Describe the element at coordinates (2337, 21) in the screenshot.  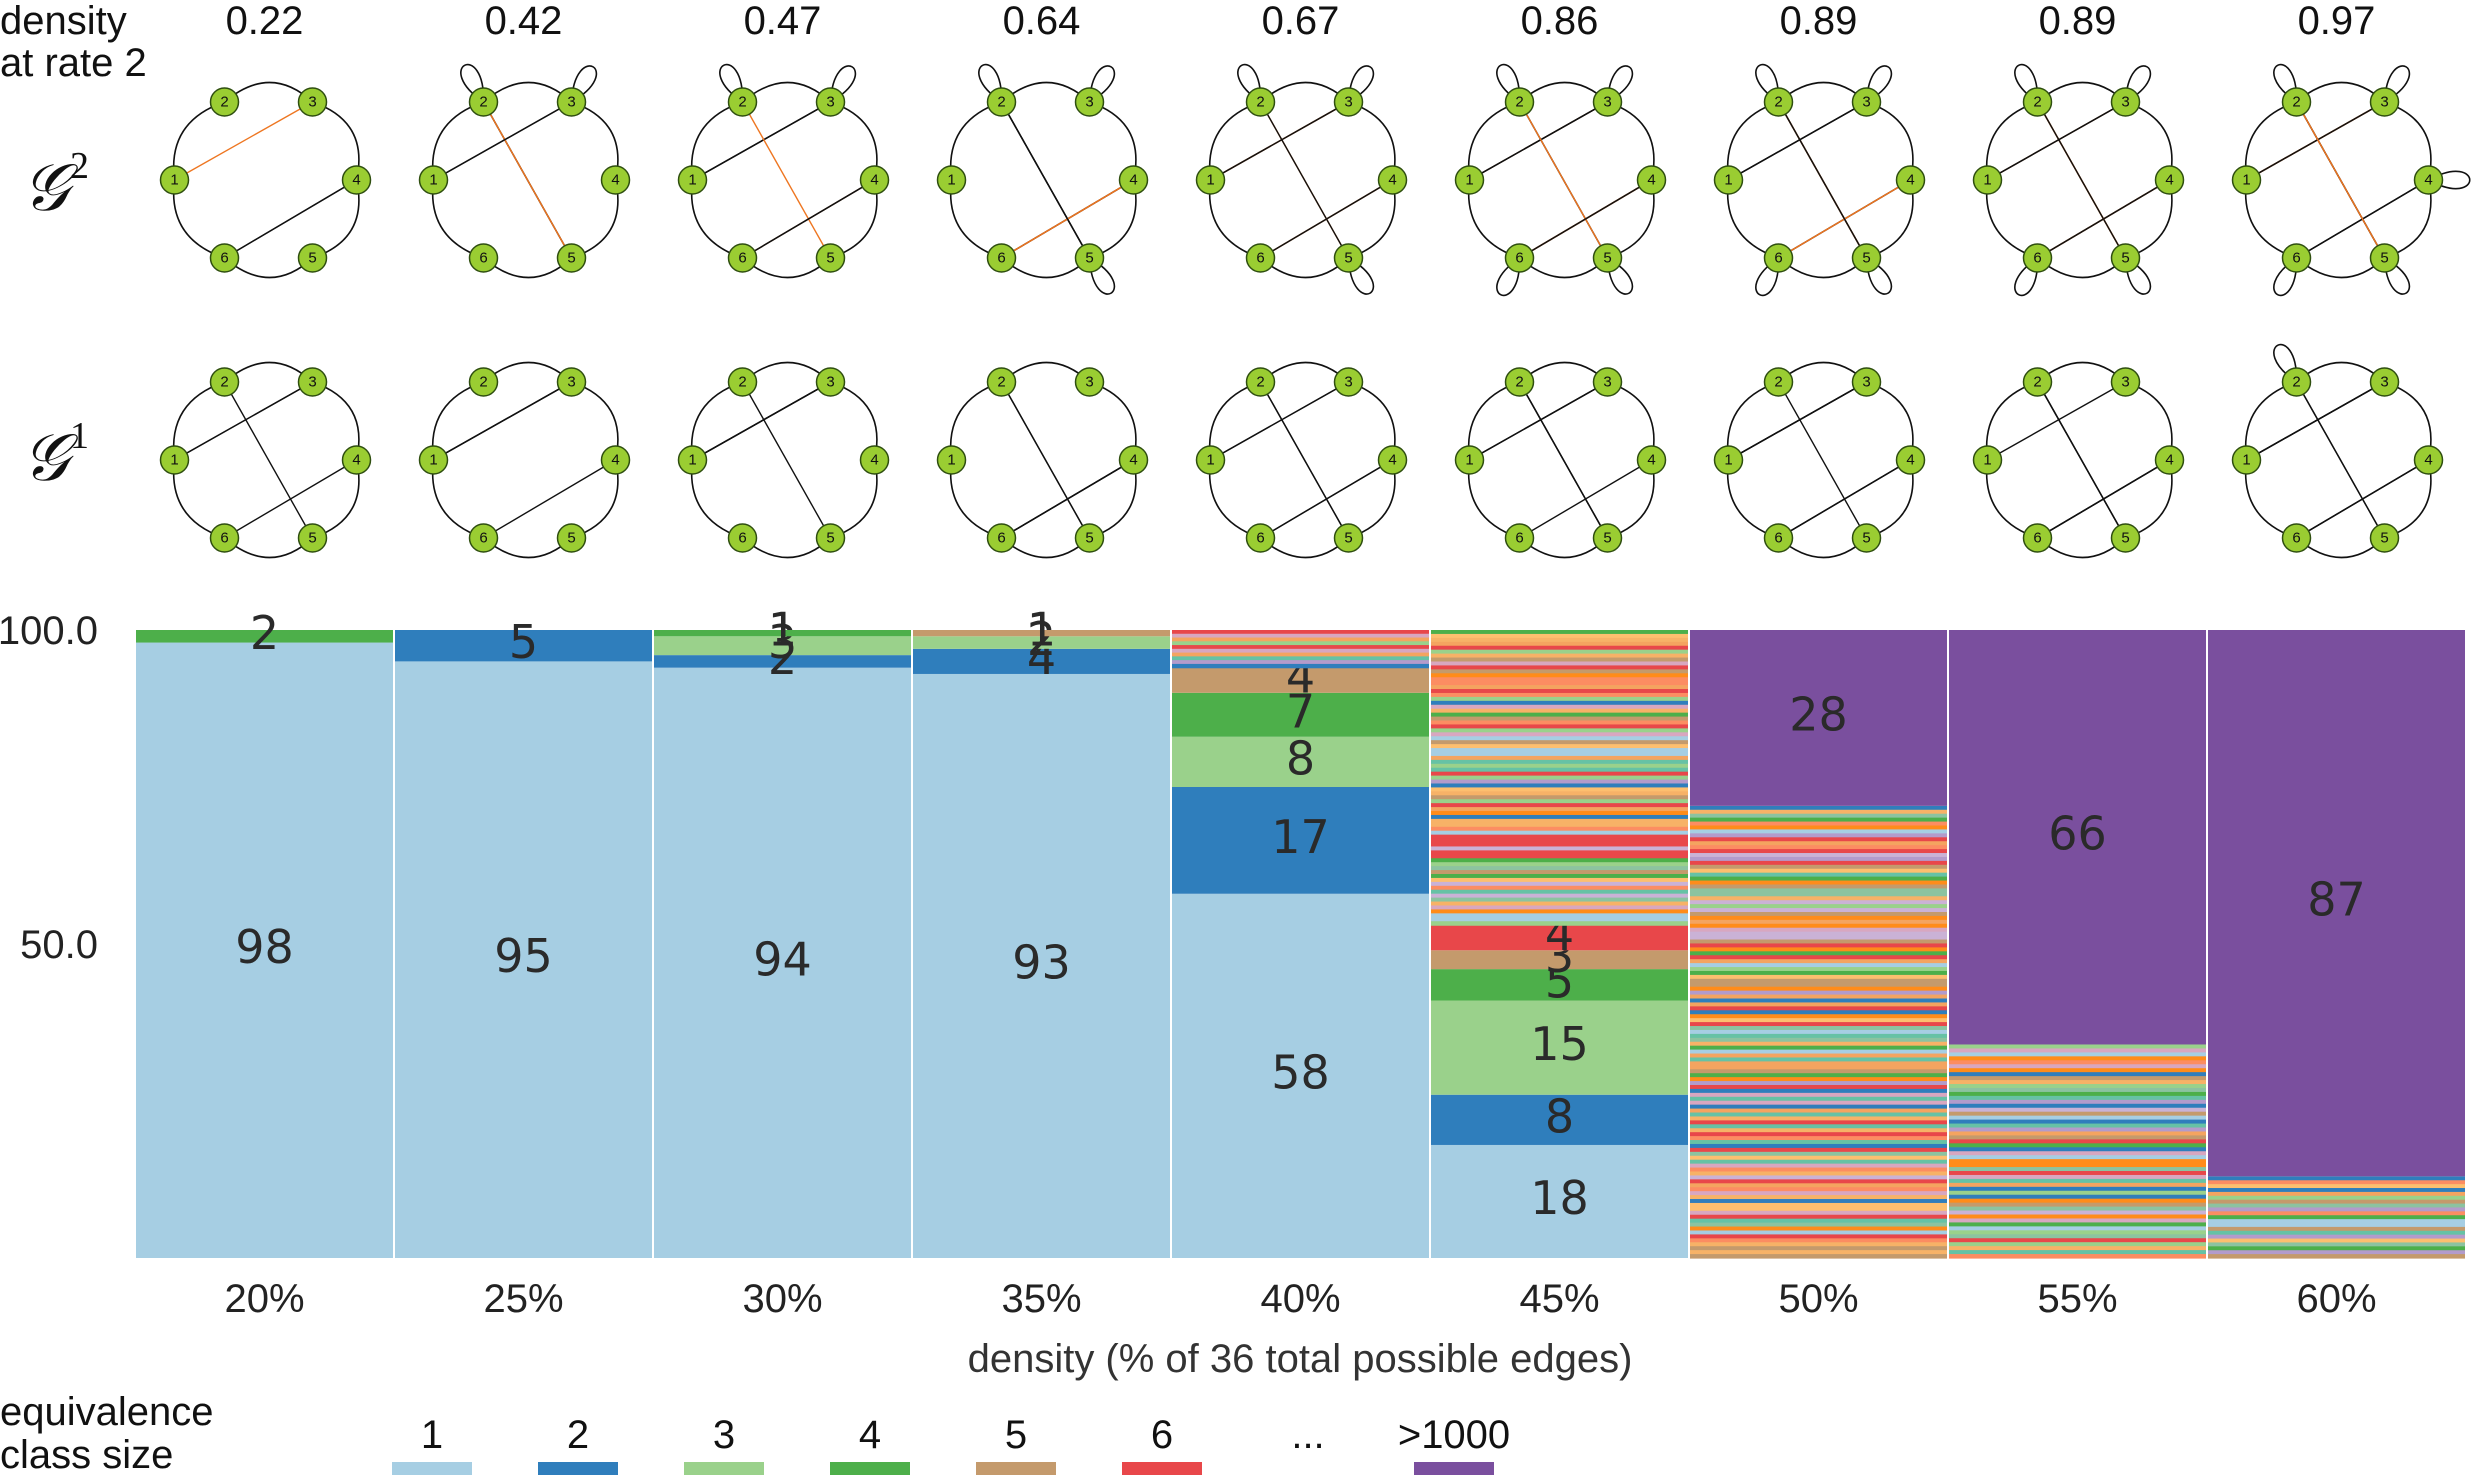
I see `density-value: 0.97` at that location.